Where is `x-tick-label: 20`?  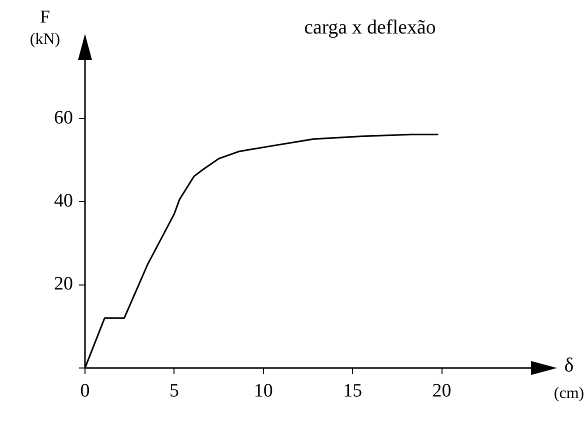
x-tick-label: 20 is located at coordinates (442, 391).